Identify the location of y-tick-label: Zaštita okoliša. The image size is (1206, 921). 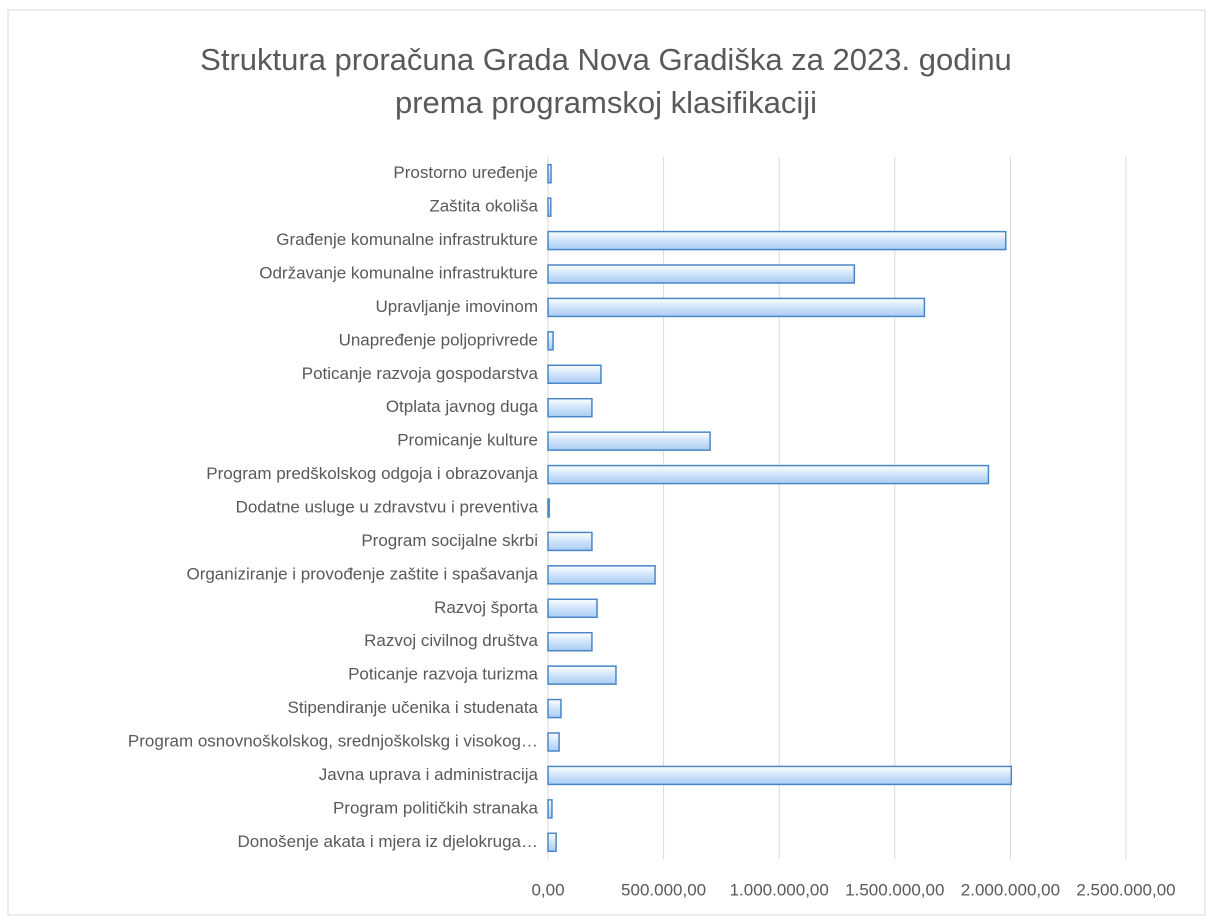
(483, 206).